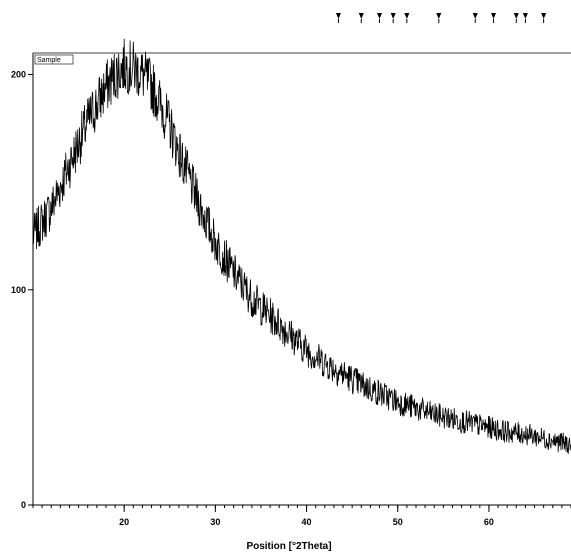 The image size is (571, 554). I want to click on x-tick-label: 50, so click(398, 522).